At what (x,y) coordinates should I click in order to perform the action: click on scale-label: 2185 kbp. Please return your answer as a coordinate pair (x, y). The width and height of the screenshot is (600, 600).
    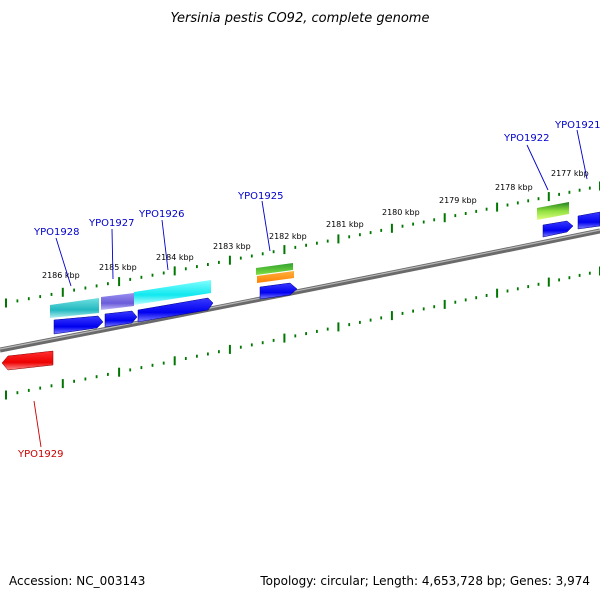
    Looking at the image, I should click on (118, 267).